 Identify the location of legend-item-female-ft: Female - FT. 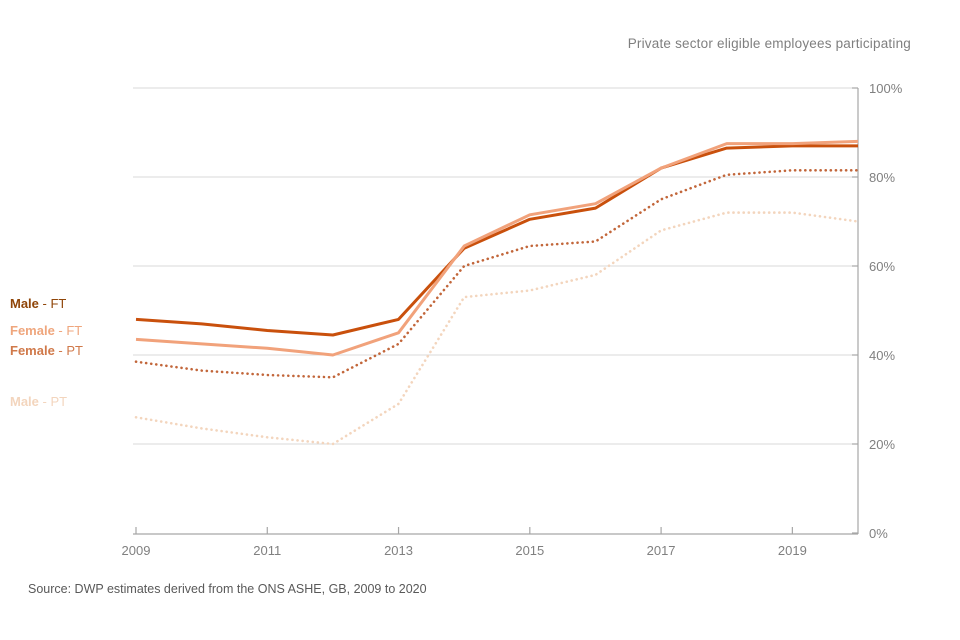
(46, 330).